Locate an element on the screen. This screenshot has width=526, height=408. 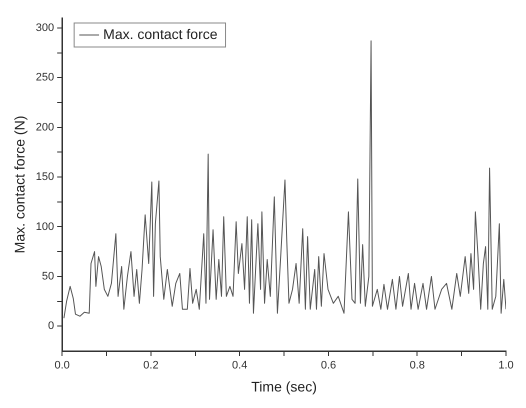
y-tick-label: 100 is located at coordinates (45, 226).